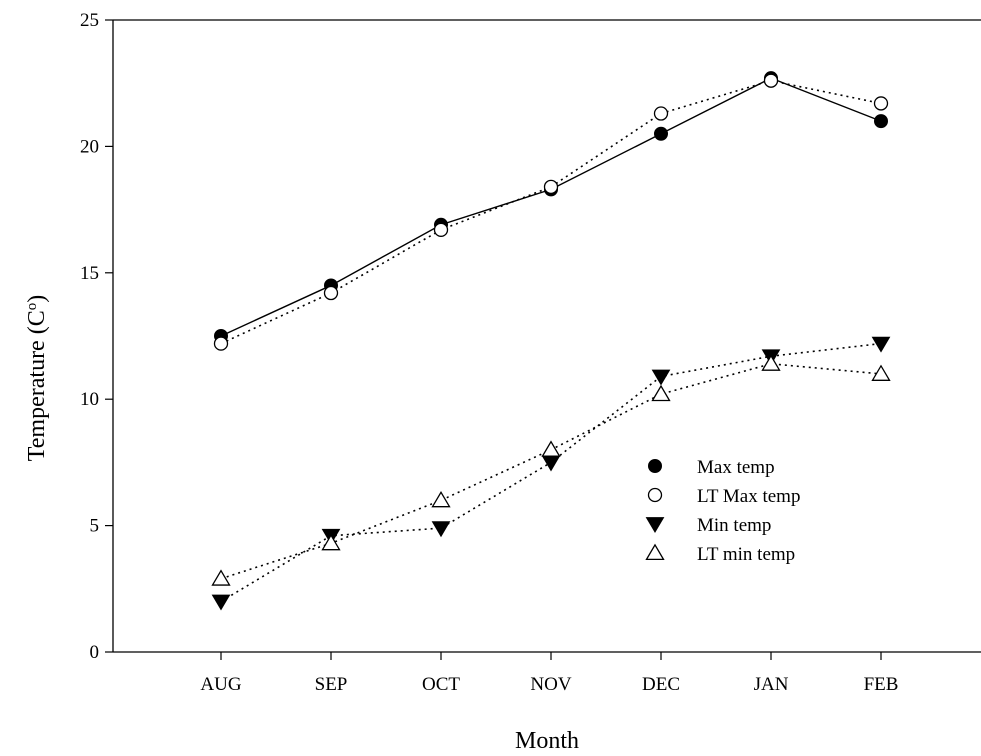  What do you see at coordinates (550, 684) in the screenshot?
I see `x-tick-label-nov: NOV` at bounding box center [550, 684].